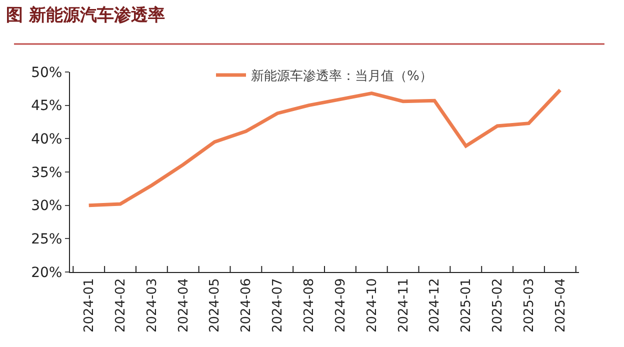  Describe the element at coordinates (246, 305) in the screenshot. I see `x-tick-label: 2024-06` at that location.